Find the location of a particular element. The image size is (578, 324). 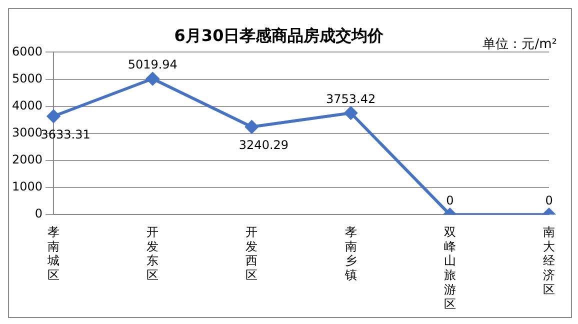

x-tick-label: 开发东区 is located at coordinates (152, 253).